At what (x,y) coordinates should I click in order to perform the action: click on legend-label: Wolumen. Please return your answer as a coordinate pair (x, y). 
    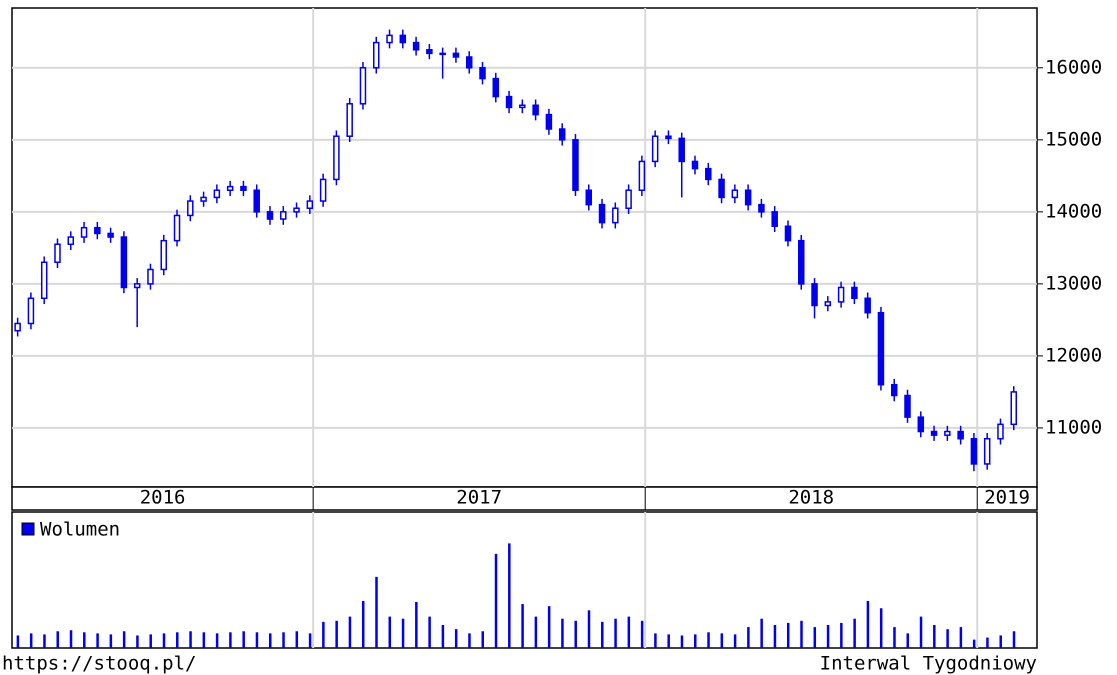
    Looking at the image, I should click on (80, 530).